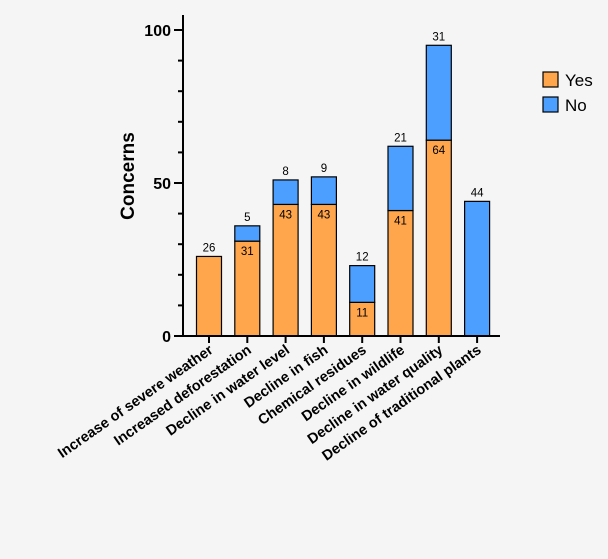 The image size is (608, 559). Describe the element at coordinates (285, 172) in the screenshot. I see `data-label: 8` at that location.